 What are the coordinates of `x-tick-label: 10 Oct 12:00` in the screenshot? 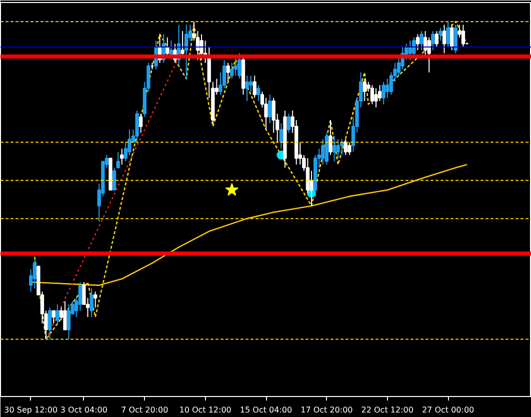 It's located at (205, 410).